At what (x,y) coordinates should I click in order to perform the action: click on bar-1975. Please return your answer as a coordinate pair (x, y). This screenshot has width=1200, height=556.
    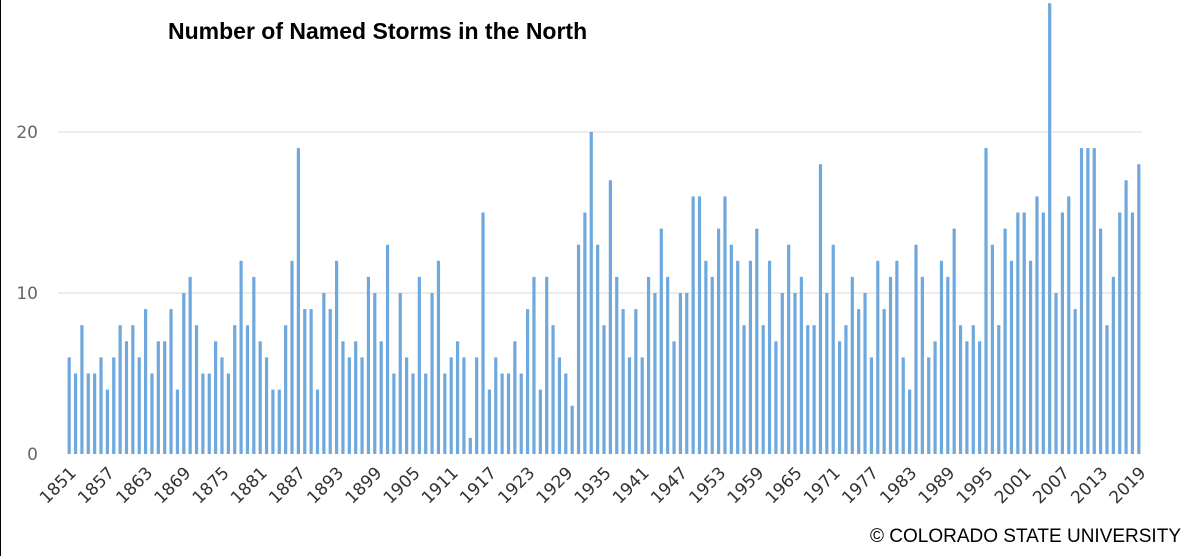
    Looking at the image, I should click on (859, 381).